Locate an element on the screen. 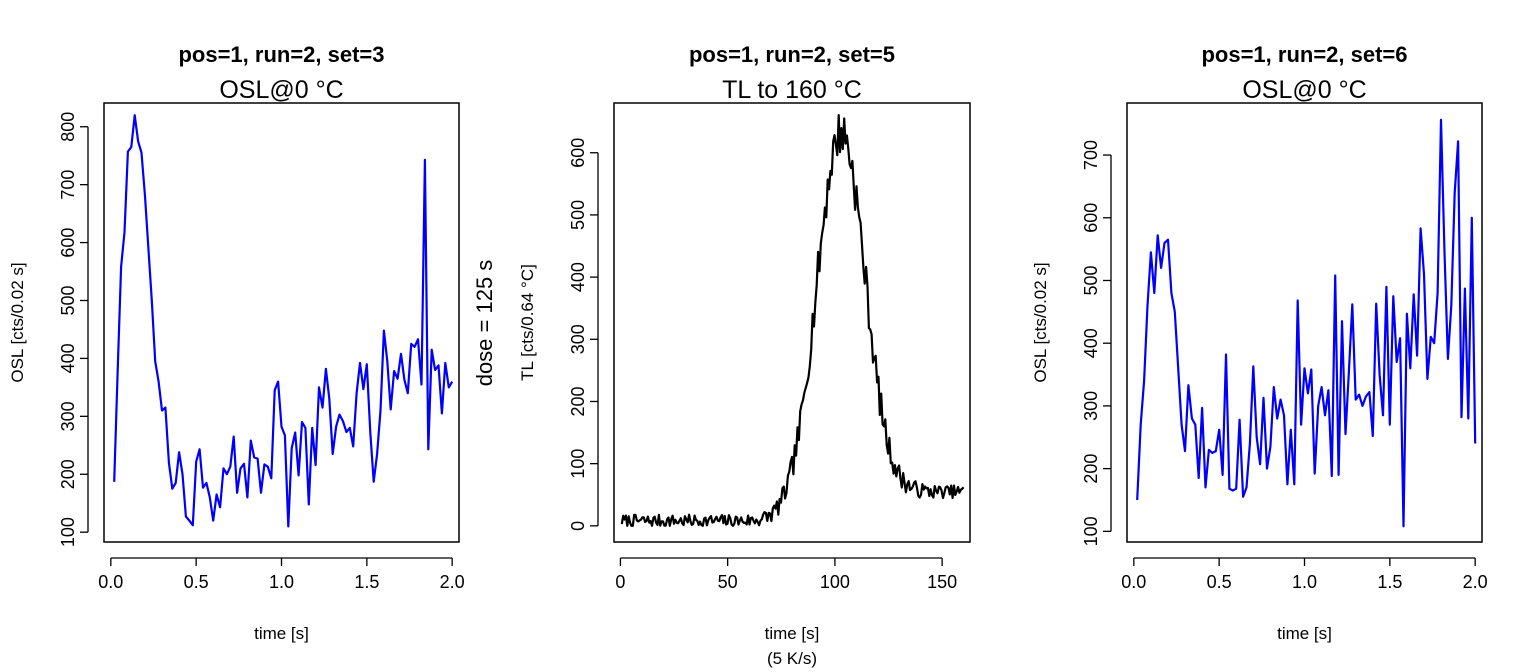 The width and height of the screenshot is (1536, 672). y-tick-label-set5: 600 is located at coordinates (578, 153).